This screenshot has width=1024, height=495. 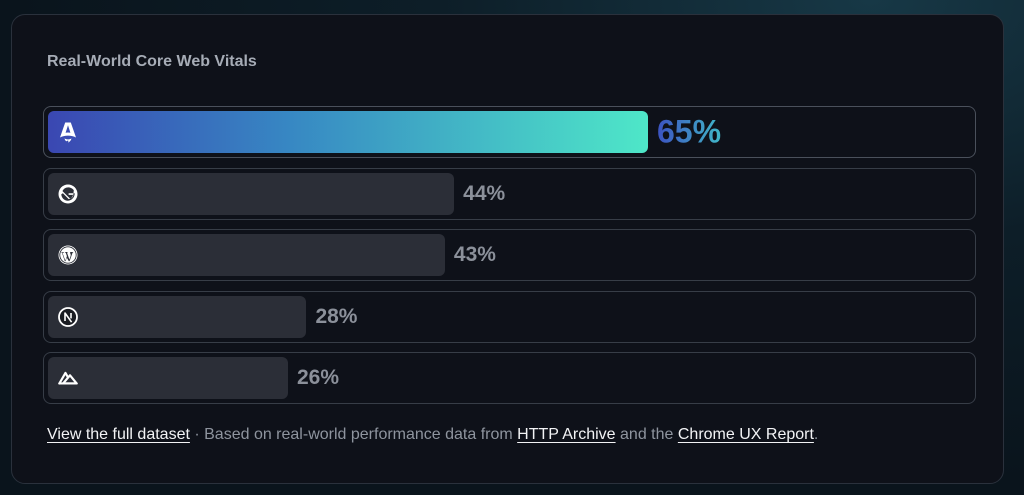 I want to click on data-label-nuxt: 26%, so click(x=318, y=377).